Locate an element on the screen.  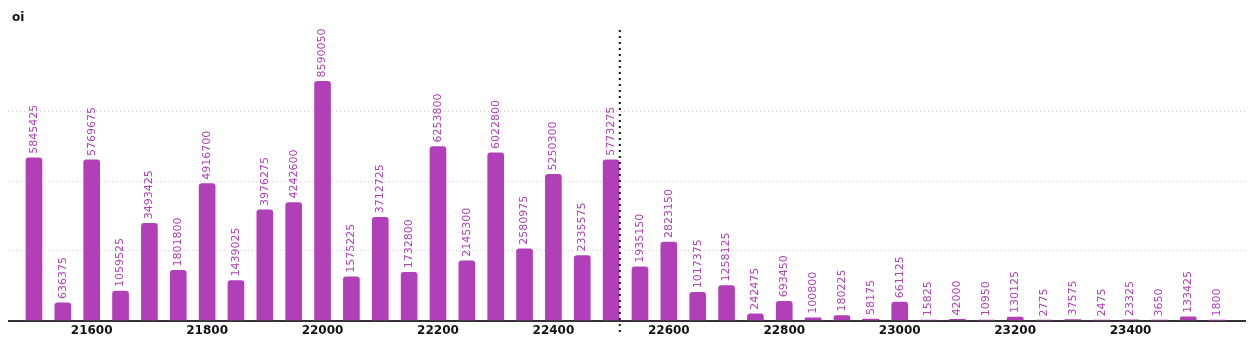
x-tick-label: 22600 is located at coordinates (668, 329).